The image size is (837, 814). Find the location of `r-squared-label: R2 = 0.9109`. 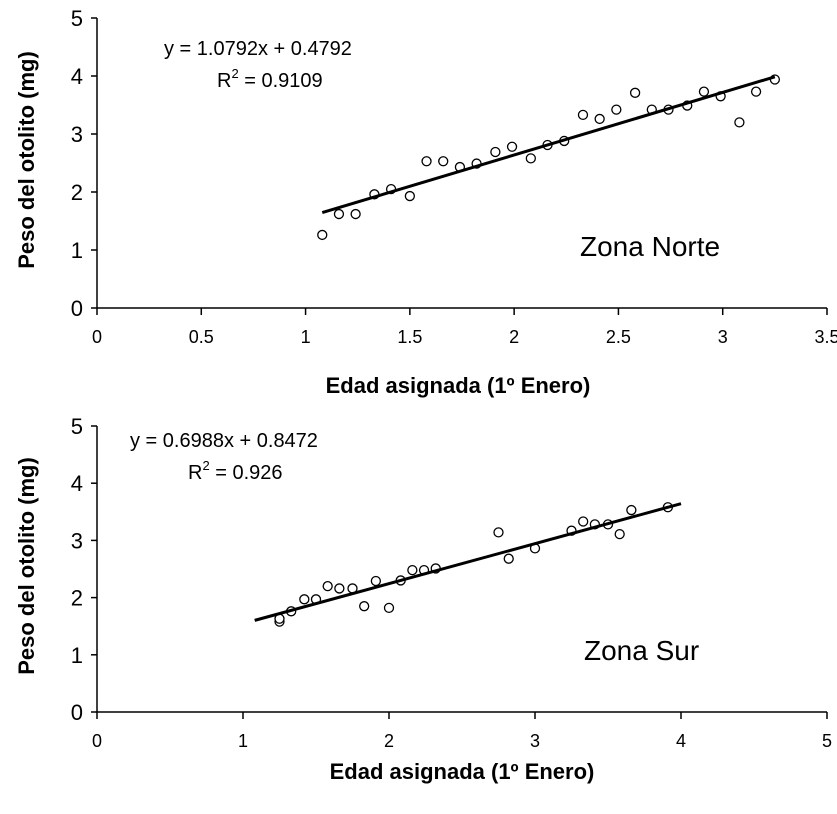

r-squared-label: R2 = 0.9109 is located at coordinates (270, 79).